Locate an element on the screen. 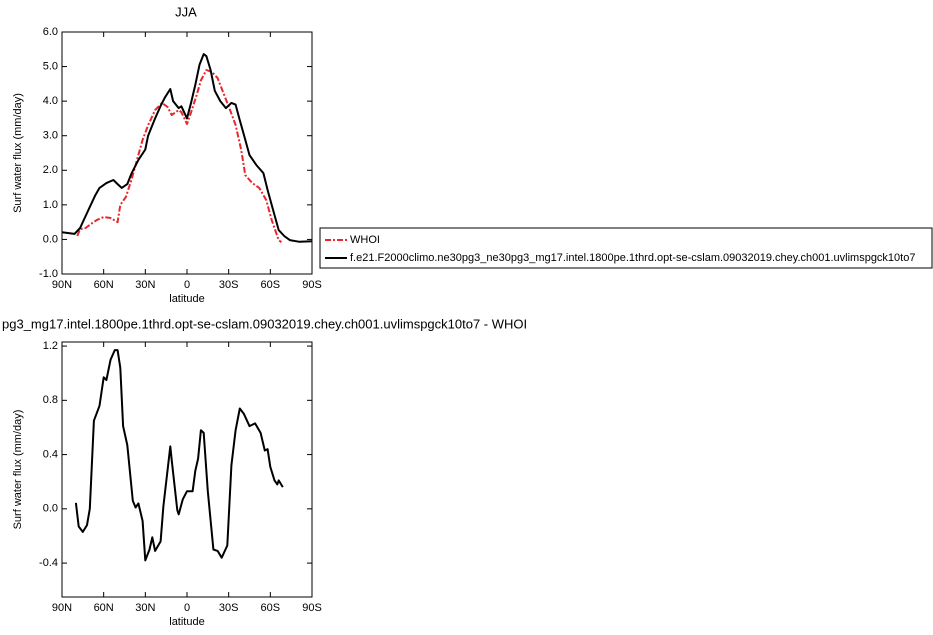 This screenshot has width=933, height=635. y-tick-label: -0.4 is located at coordinates (48, 563).